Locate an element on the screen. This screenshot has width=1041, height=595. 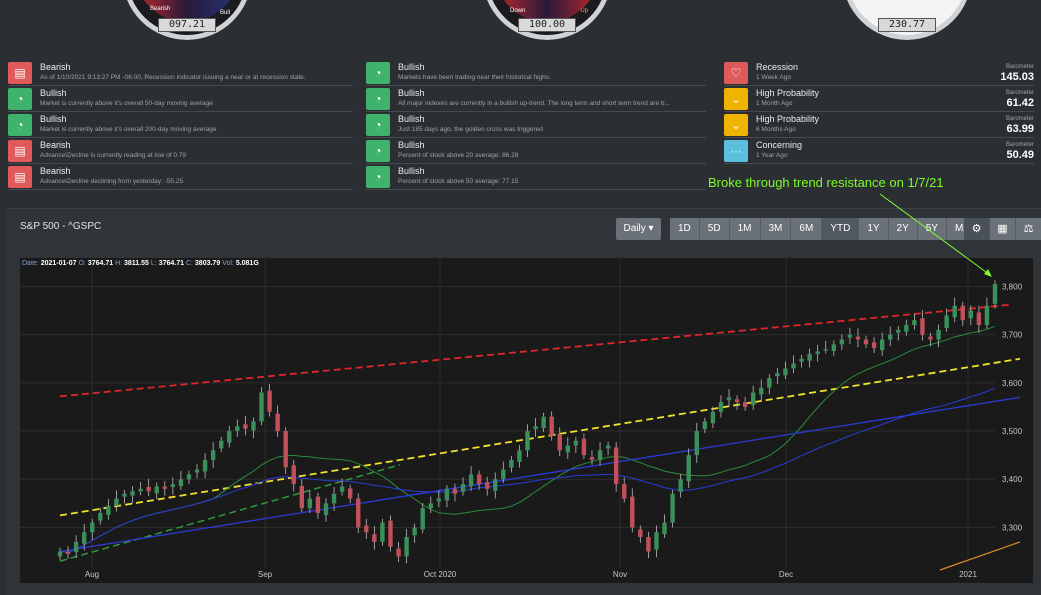
signal-desc: 1 Month Ago is located at coordinates (774, 103).